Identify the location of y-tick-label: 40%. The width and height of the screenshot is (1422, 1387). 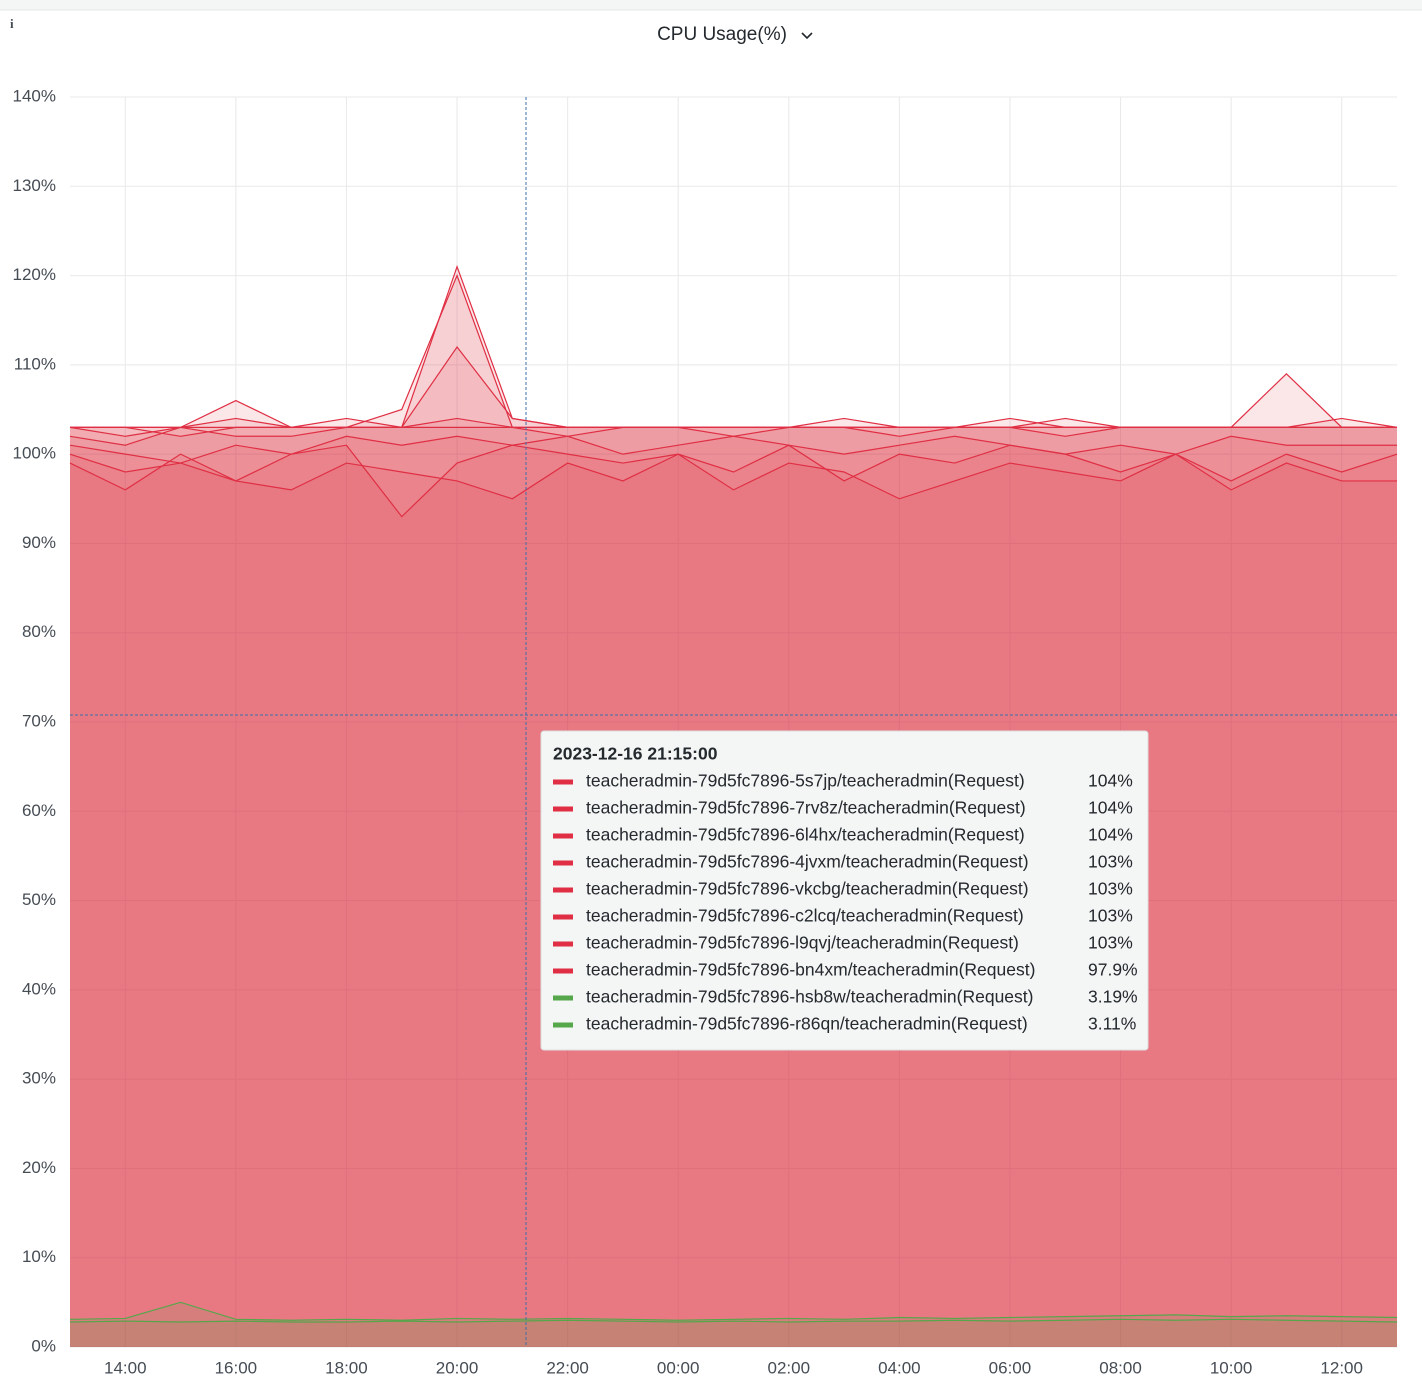
(39, 988).